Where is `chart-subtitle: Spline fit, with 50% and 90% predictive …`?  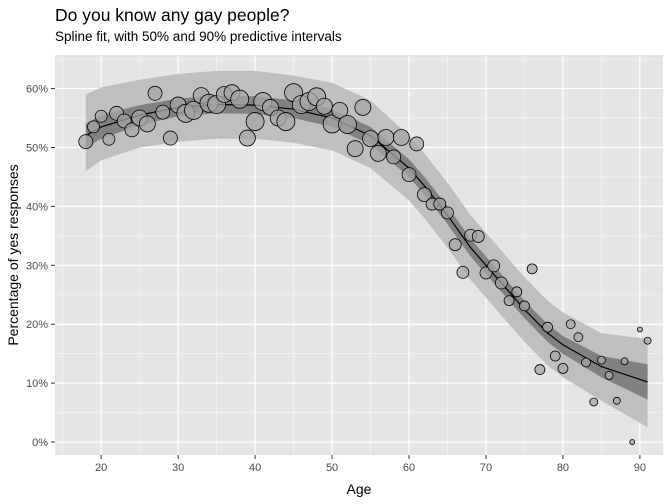 chart-subtitle: Spline fit, with 50% and 90% predictive … is located at coordinates (198, 36).